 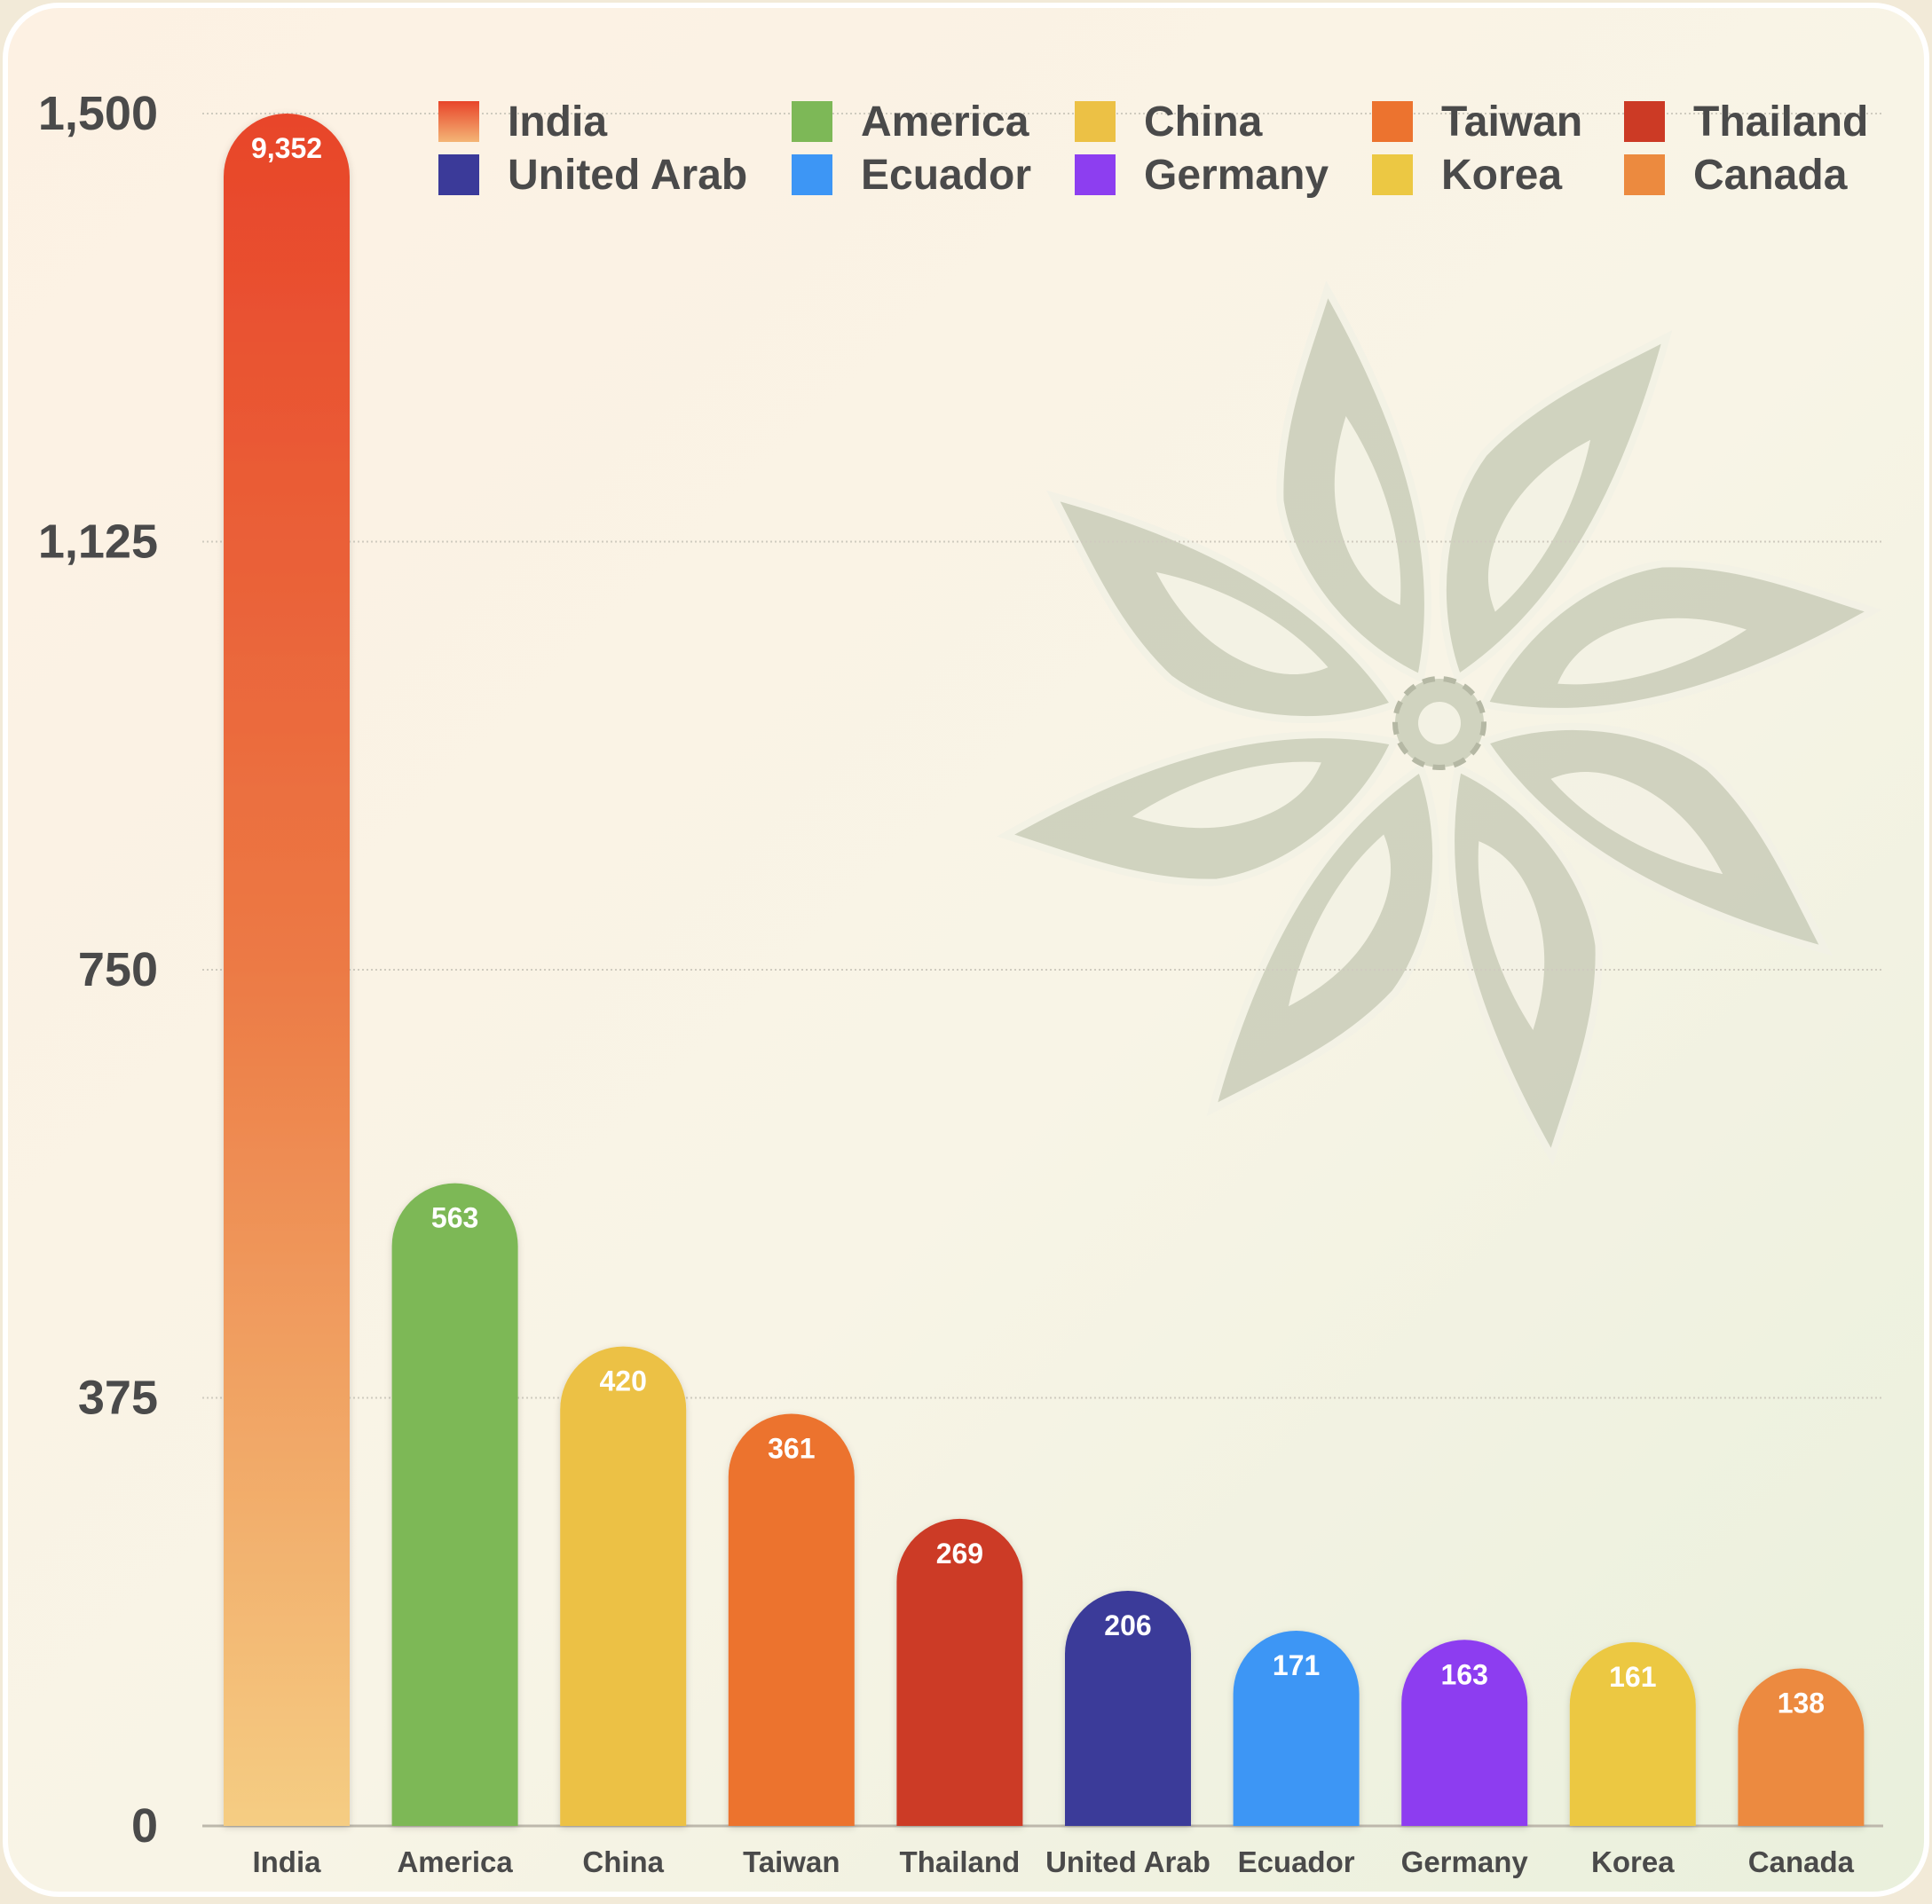 I want to click on x-tick-label: America, so click(x=455, y=1861).